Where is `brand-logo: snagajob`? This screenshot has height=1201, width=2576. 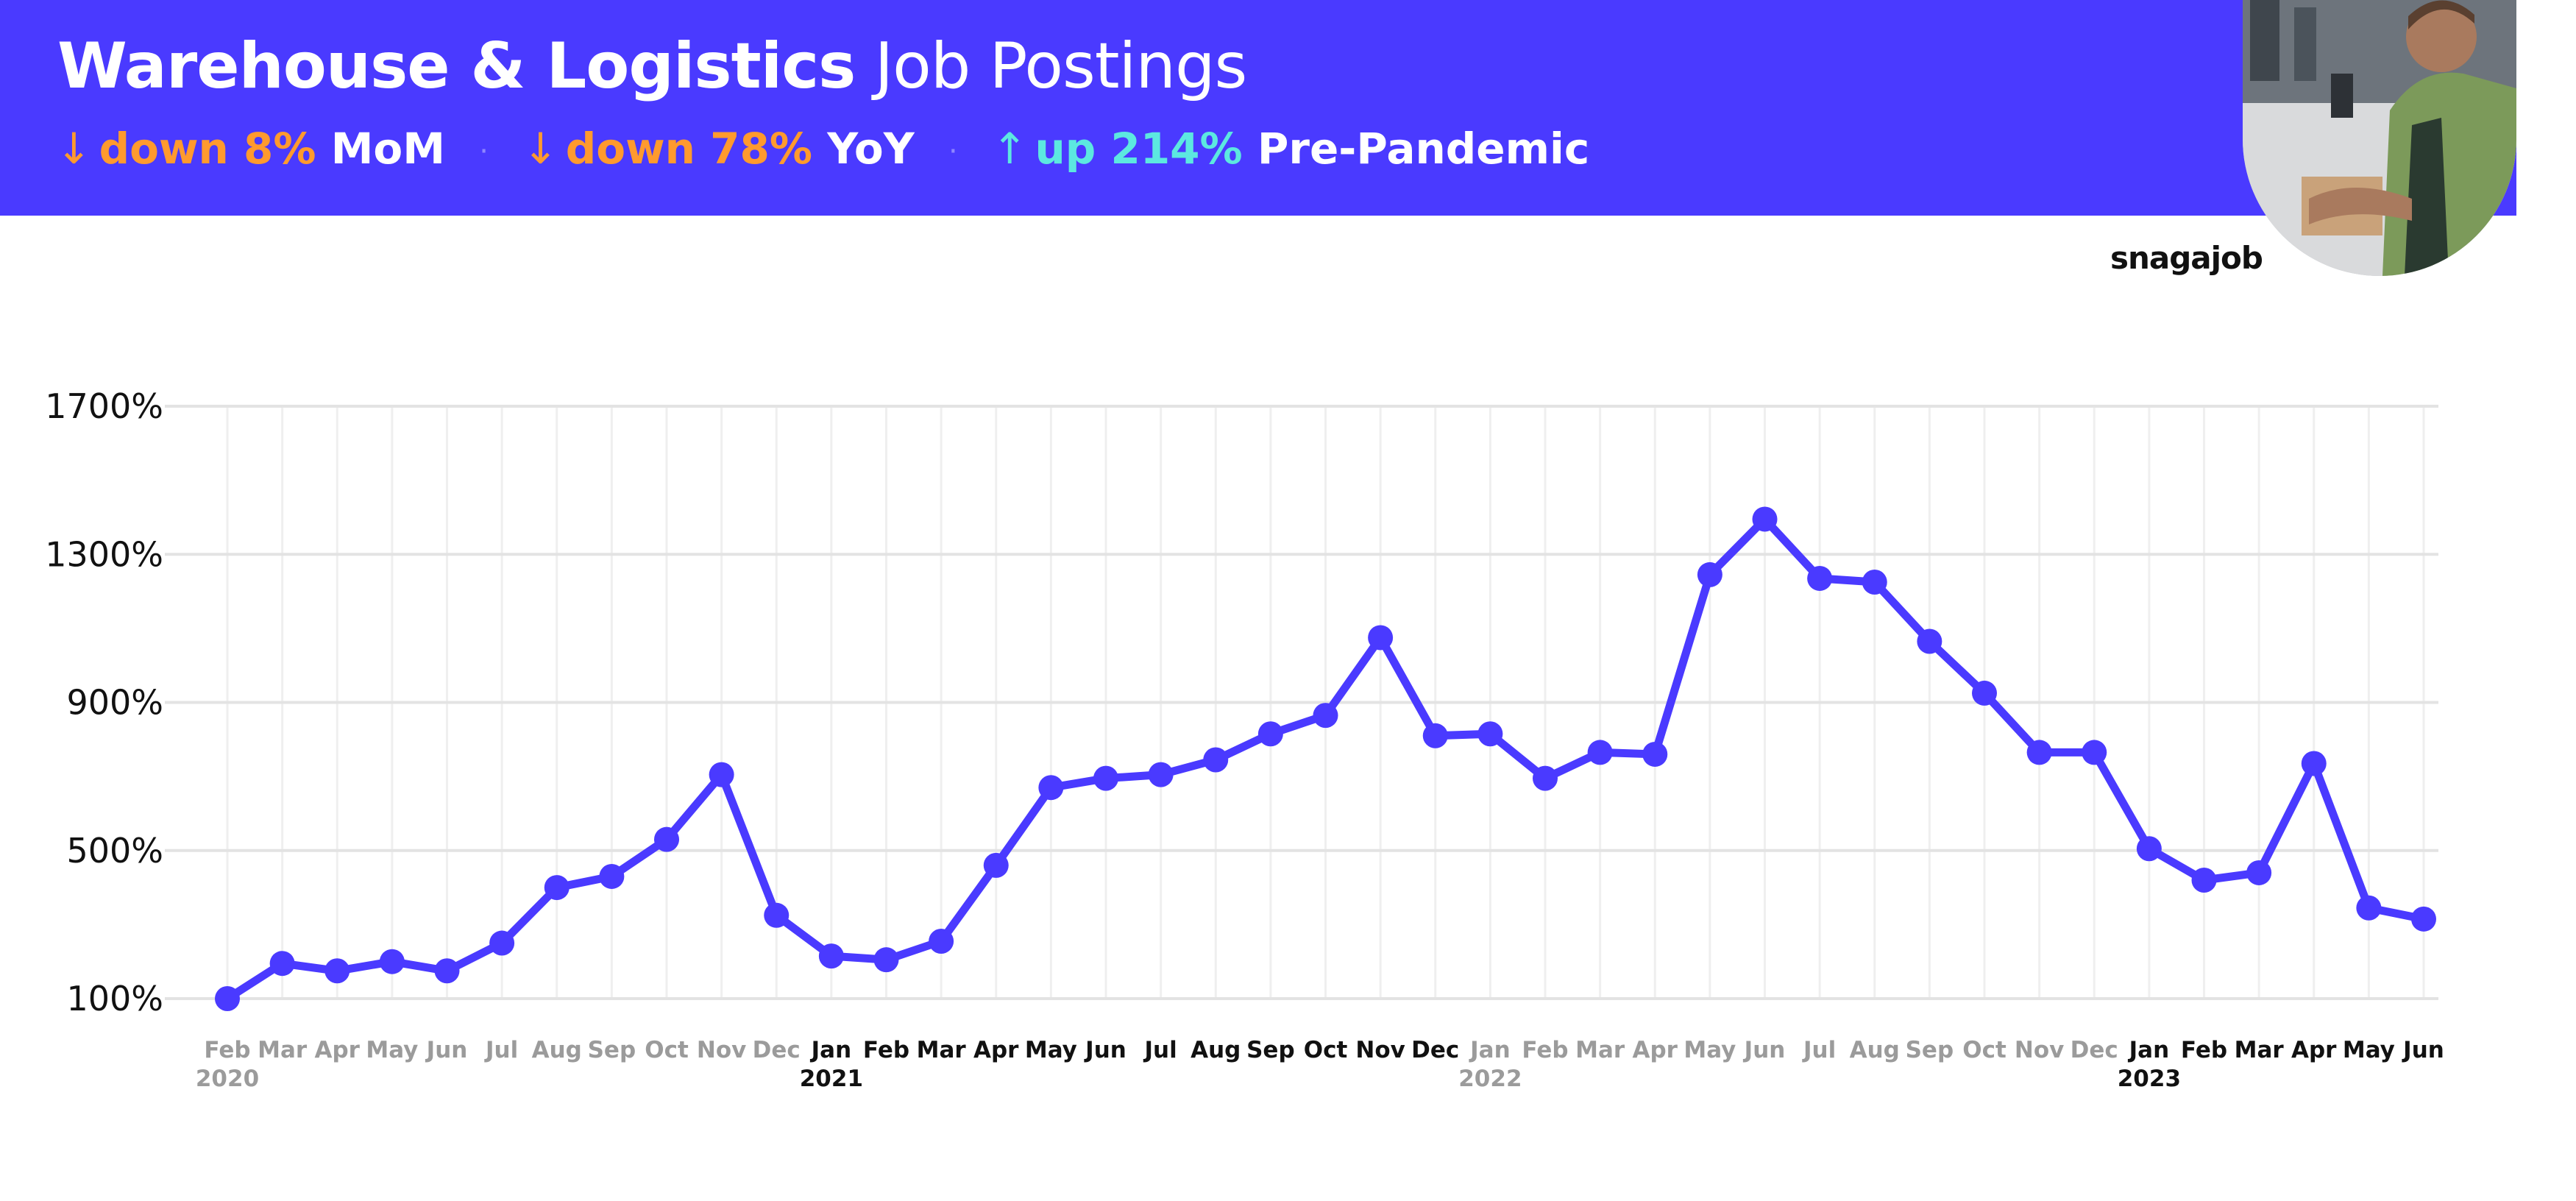
brand-logo: snagajob is located at coordinates (2186, 258).